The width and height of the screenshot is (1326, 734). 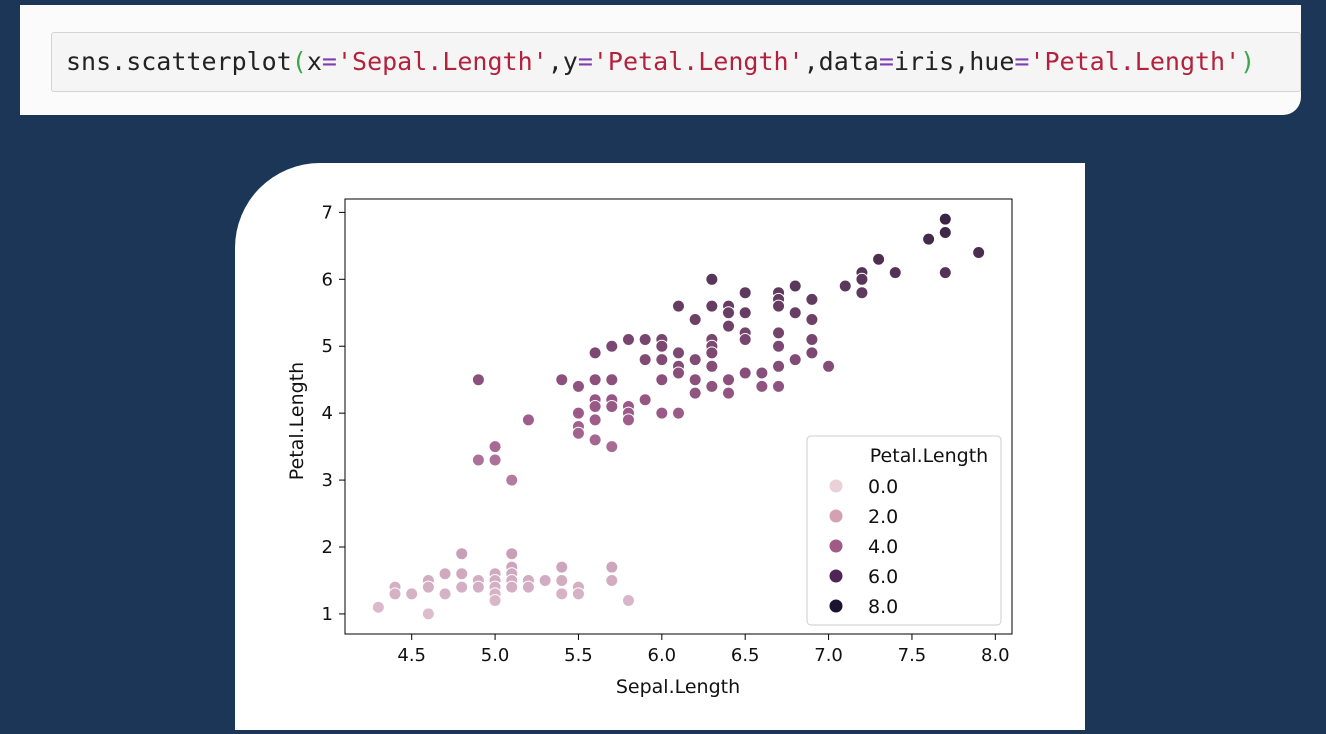 I want to click on x-tick-label: 5.5, so click(x=578, y=655).